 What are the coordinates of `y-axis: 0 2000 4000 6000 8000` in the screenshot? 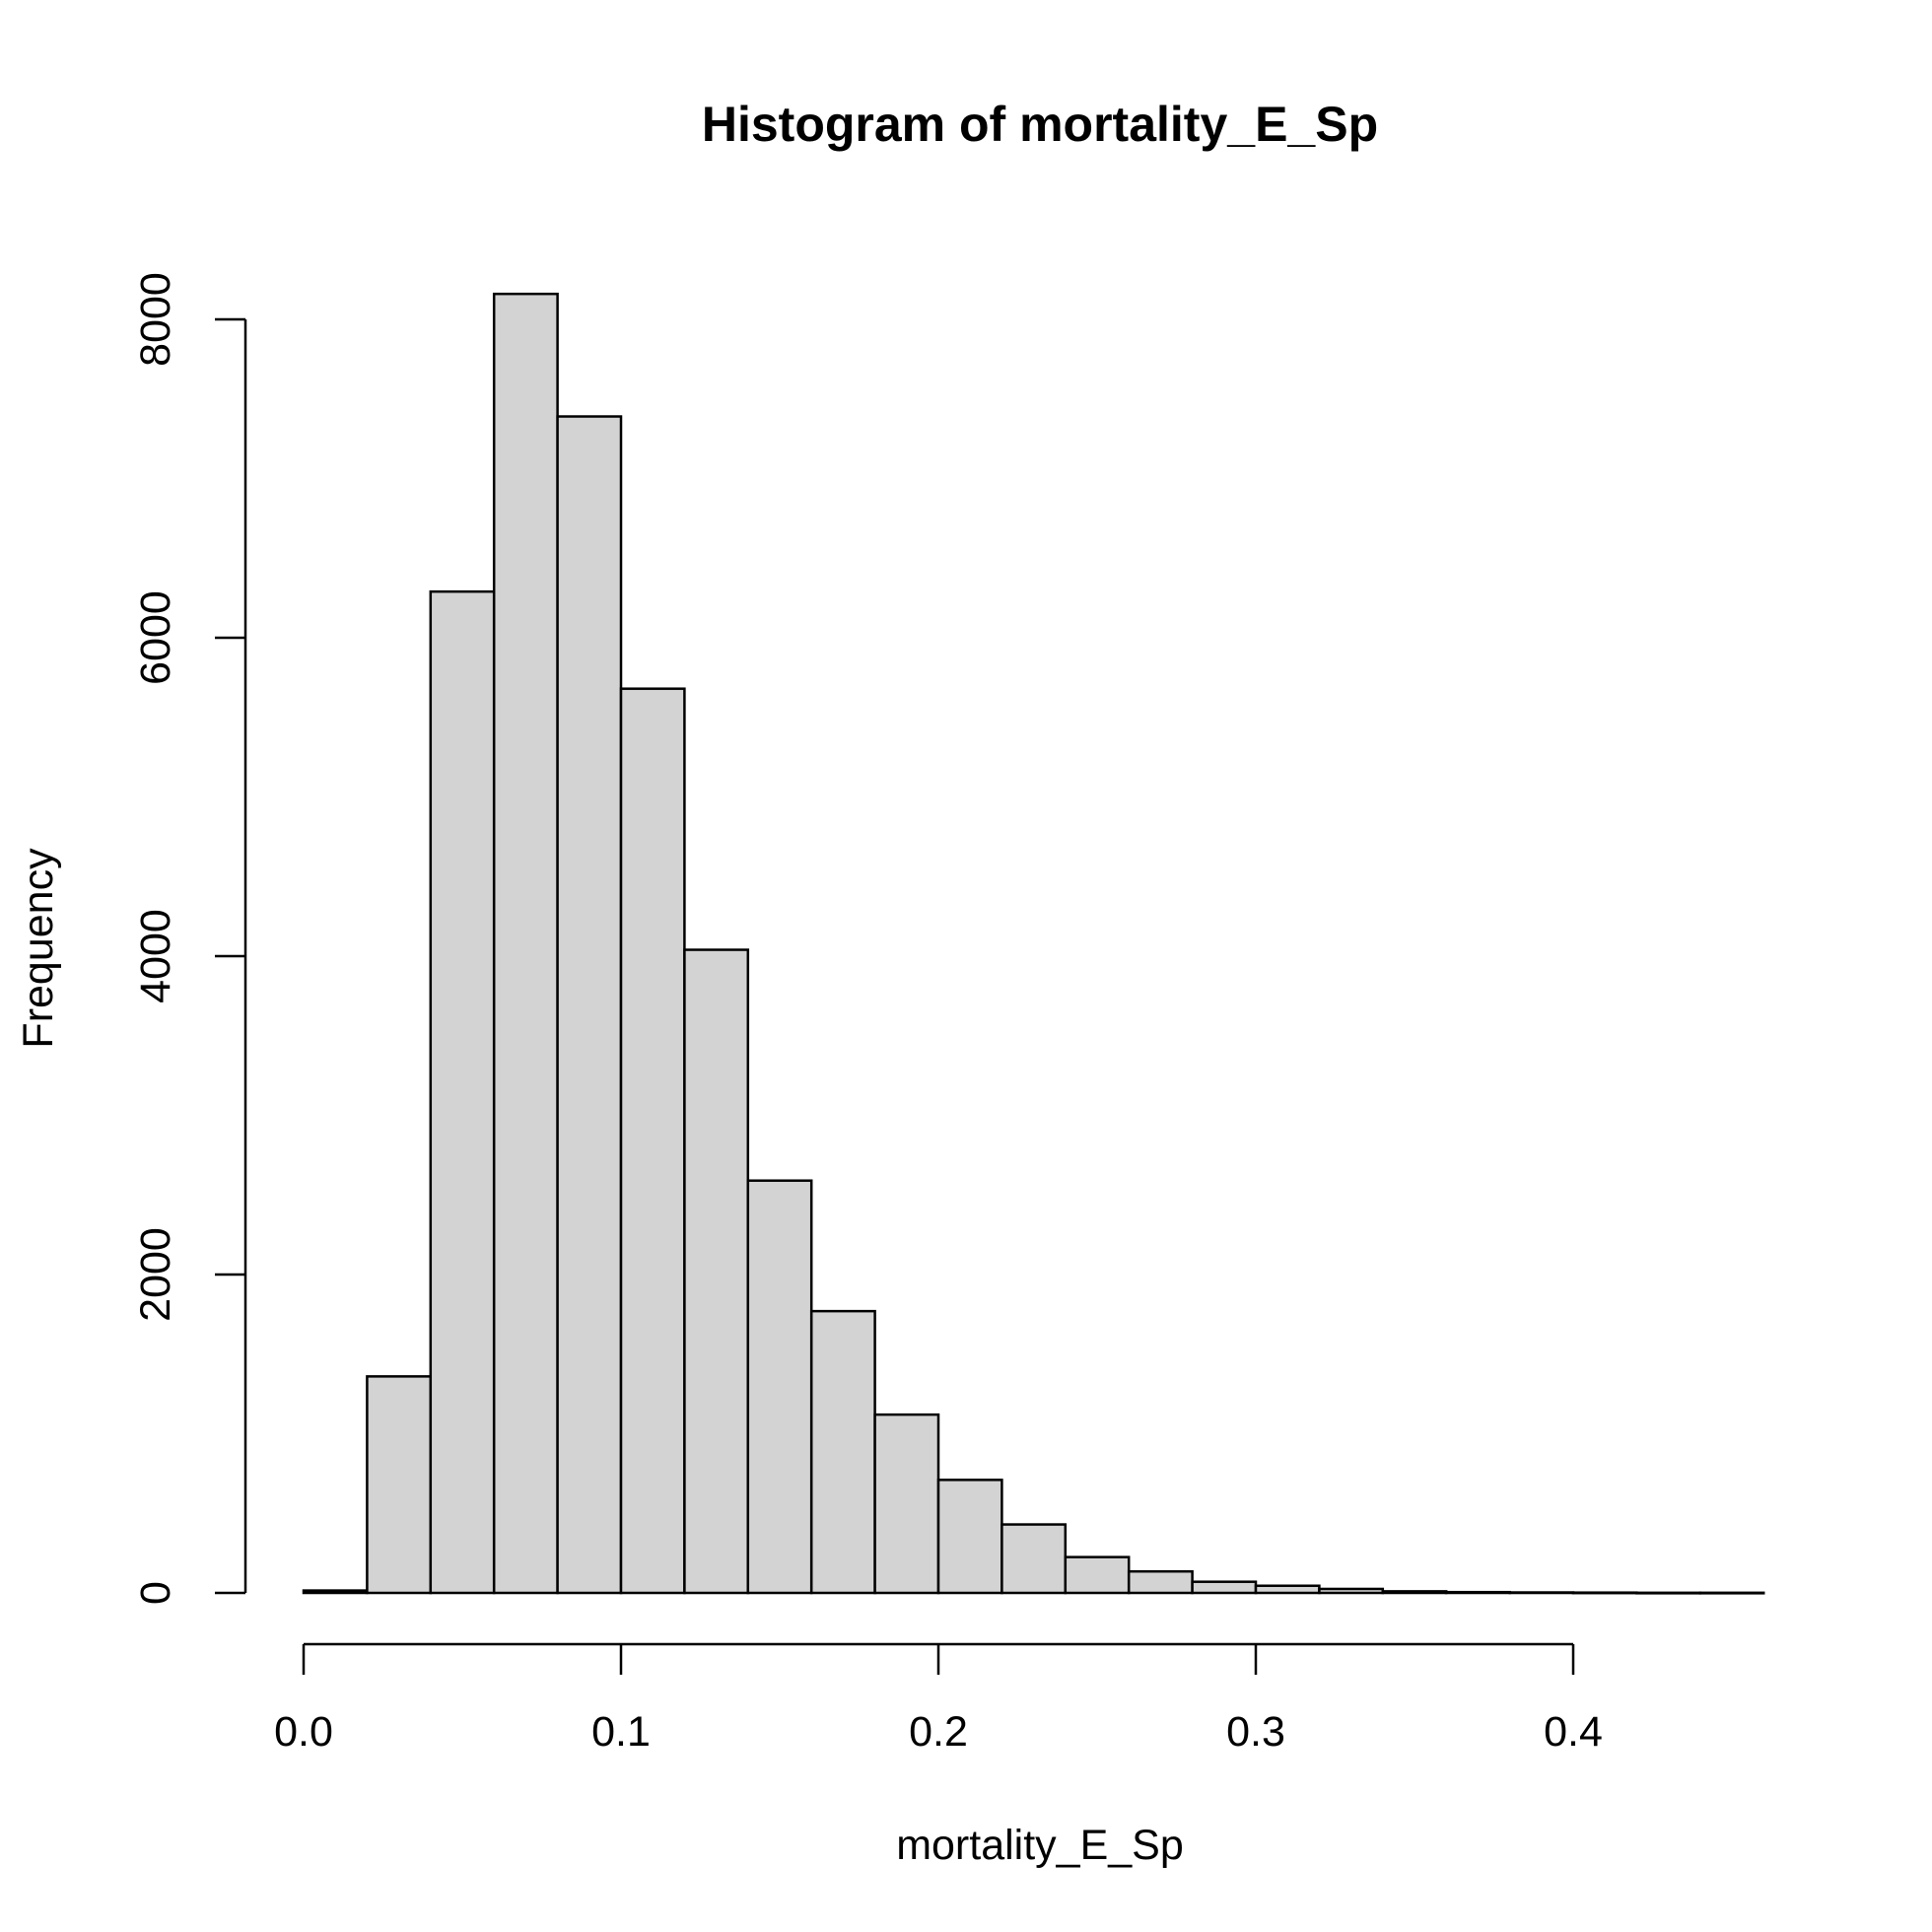 It's located at (190, 939).